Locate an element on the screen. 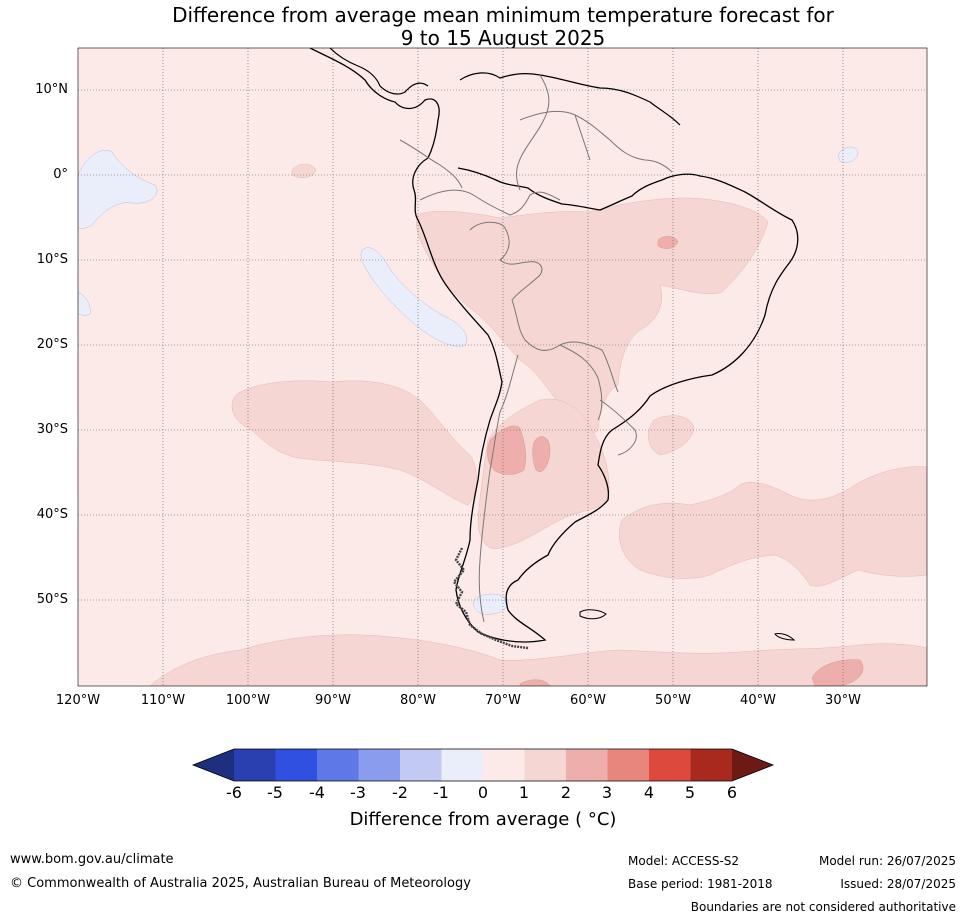 Image resolution: width=965 pixels, height=919 pixels. north-america-coast is located at coordinates (505, 87).